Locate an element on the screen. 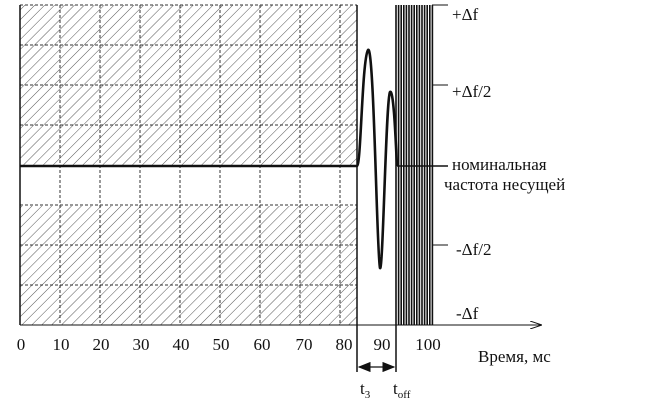  x-tick-30: 30 is located at coordinates (141, 344).